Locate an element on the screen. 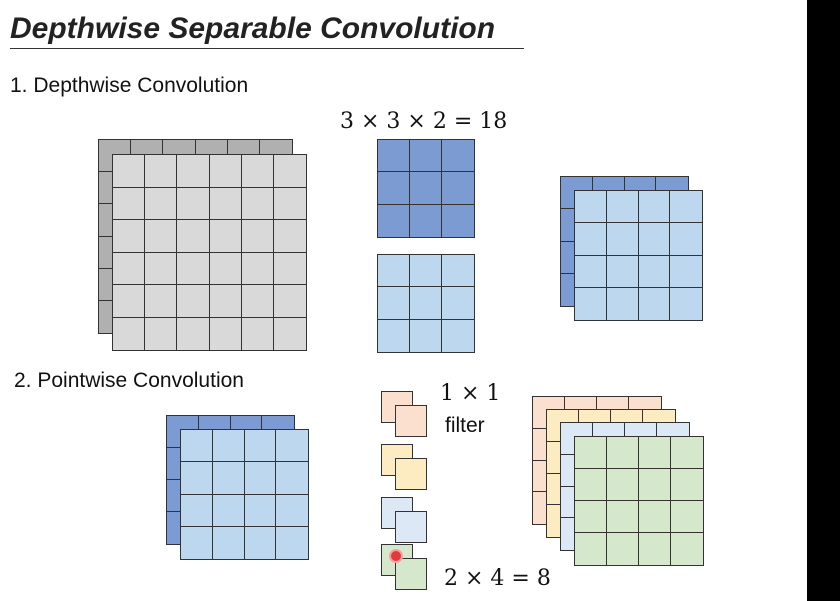 This screenshot has height=601, width=840. title-underline is located at coordinates (267, 48).